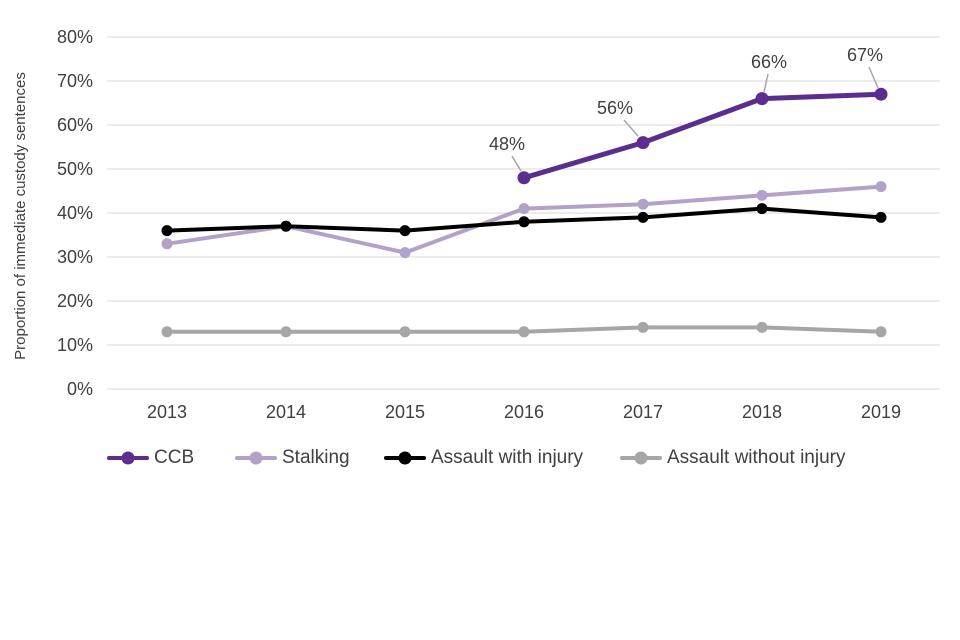 Image resolution: width=960 pixels, height=640 pixels. I want to click on assault-without-injury-line-marker-icon, so click(641, 458).